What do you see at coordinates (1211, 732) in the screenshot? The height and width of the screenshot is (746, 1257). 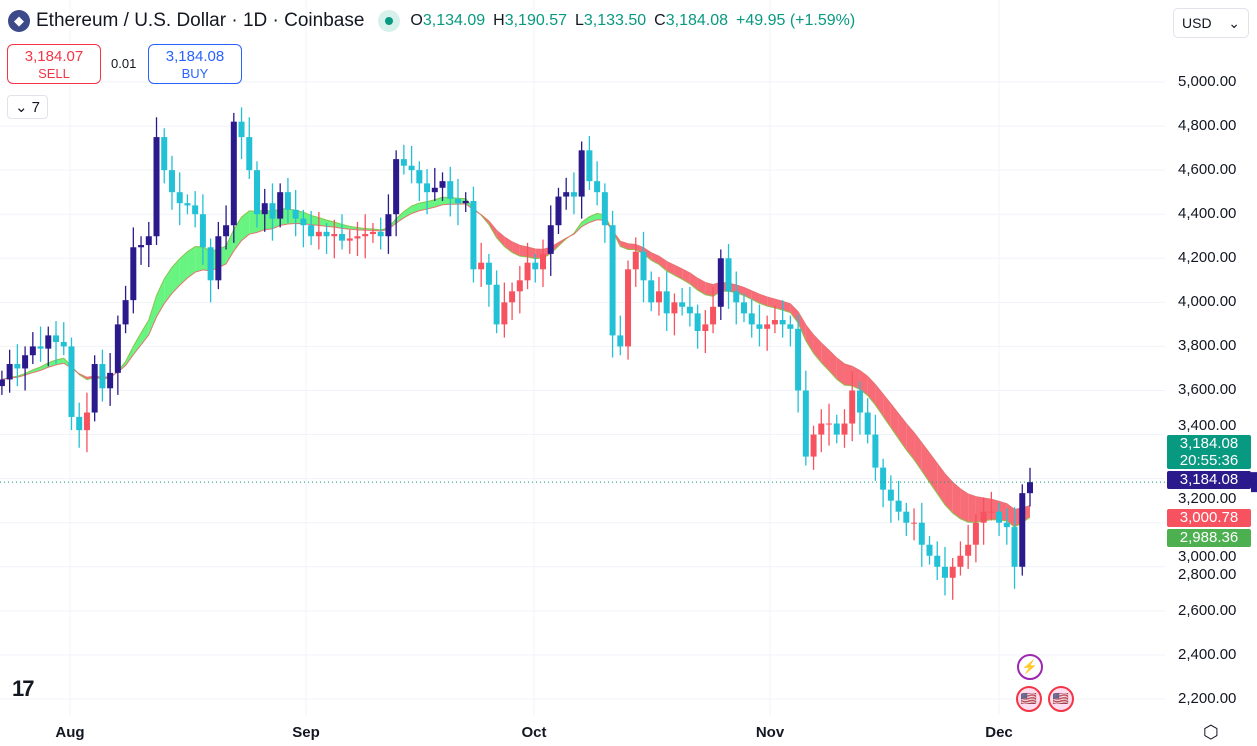 I see `settings-icon: ⬡` at bounding box center [1211, 732].